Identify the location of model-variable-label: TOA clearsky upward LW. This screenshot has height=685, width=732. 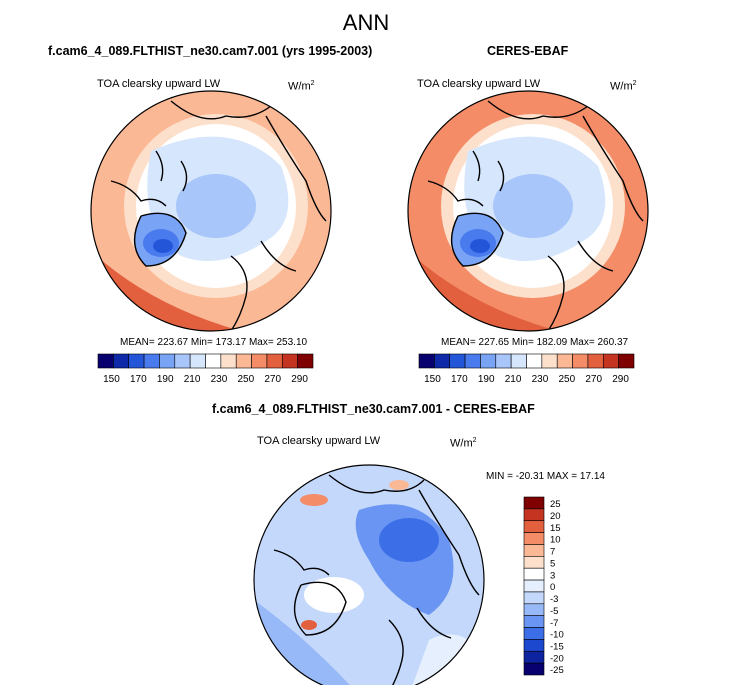
(159, 84).